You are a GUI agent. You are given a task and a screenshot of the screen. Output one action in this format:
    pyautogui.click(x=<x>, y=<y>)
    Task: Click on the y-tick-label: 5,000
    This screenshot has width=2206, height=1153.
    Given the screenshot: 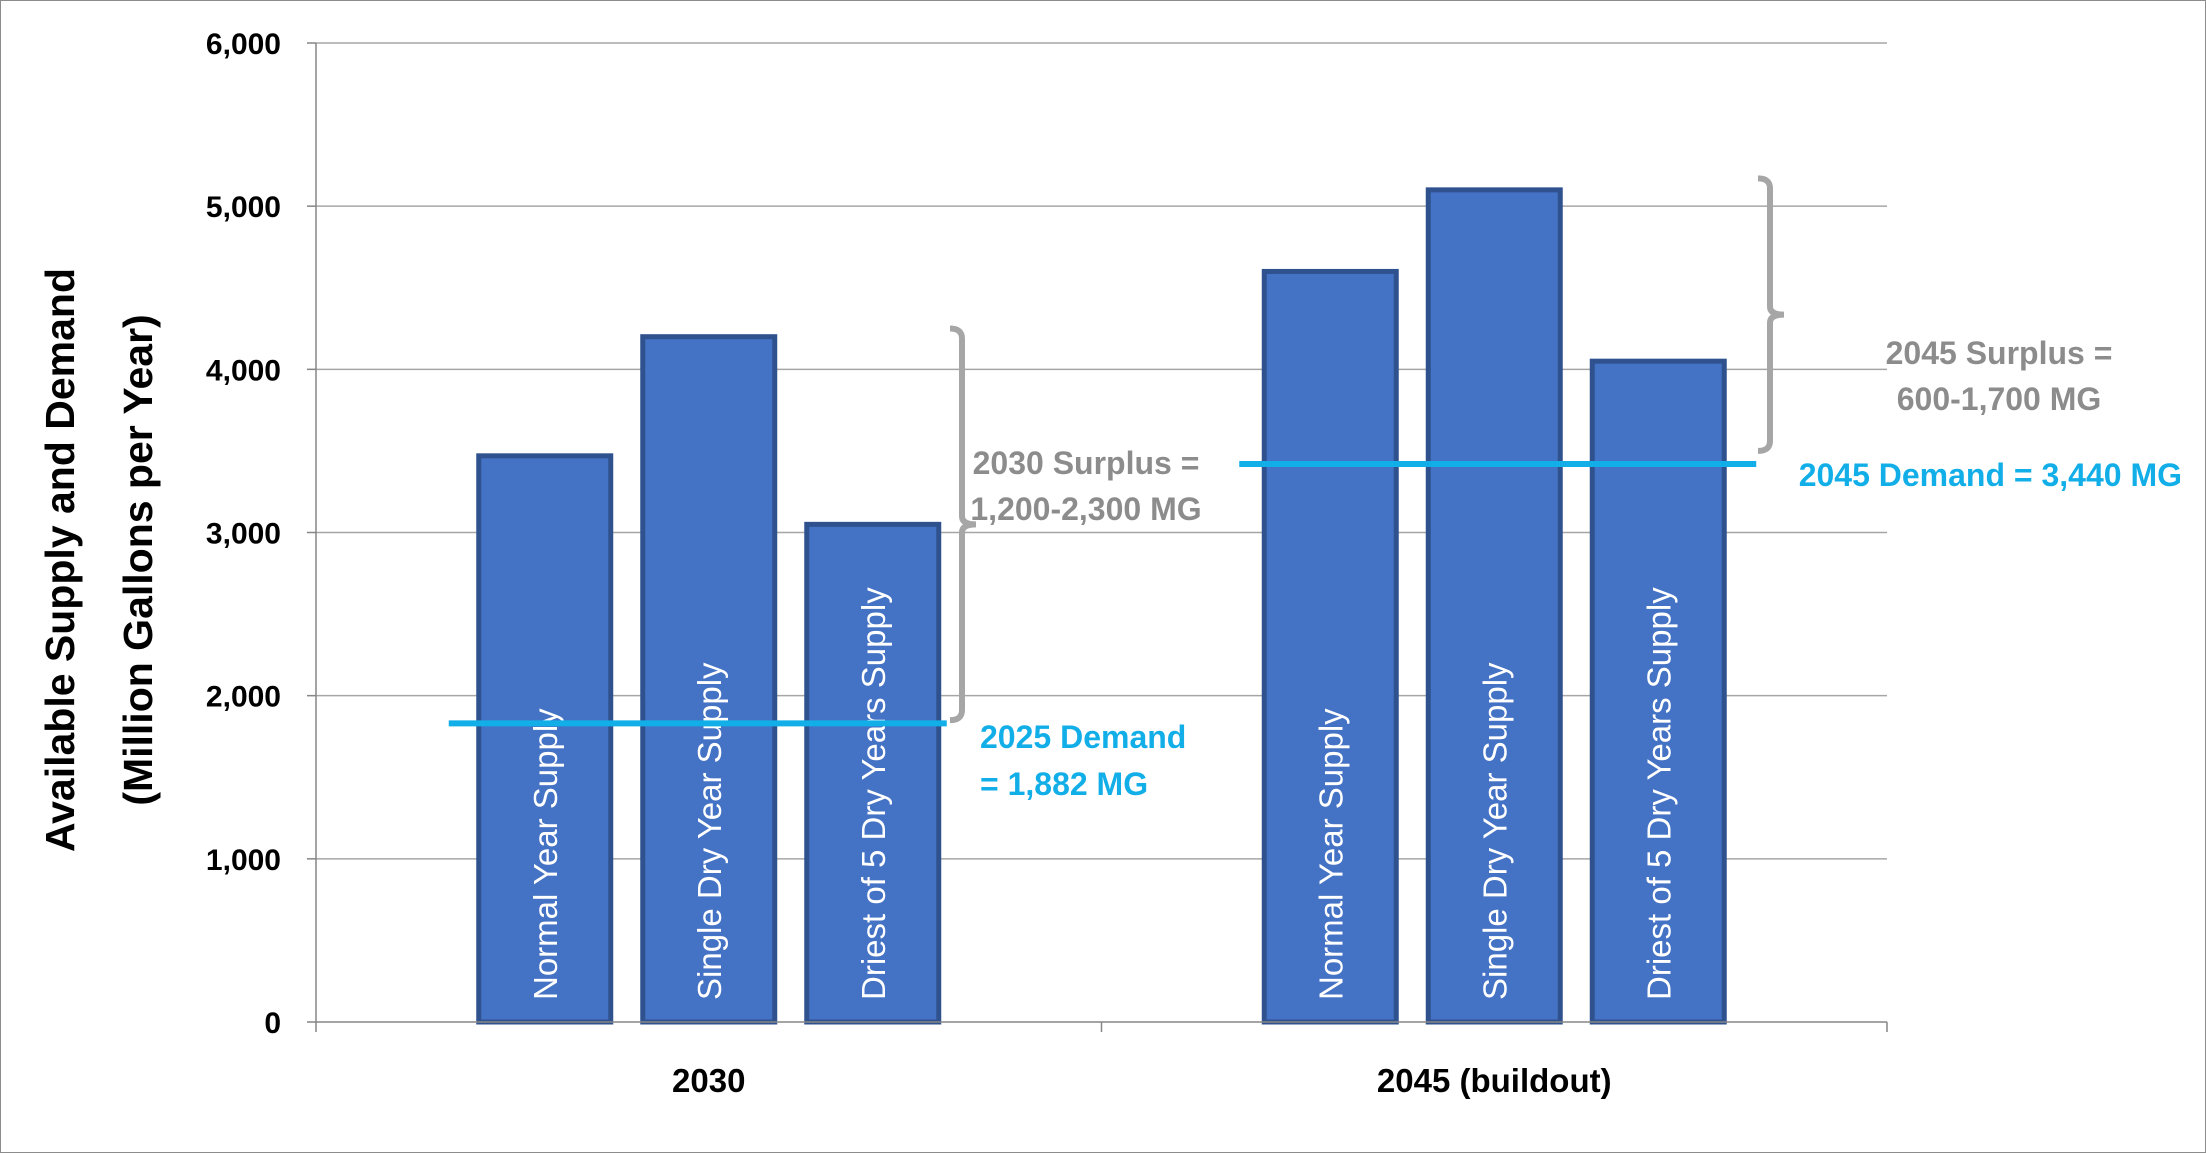 What is the action you would take?
    pyautogui.click(x=243, y=207)
    